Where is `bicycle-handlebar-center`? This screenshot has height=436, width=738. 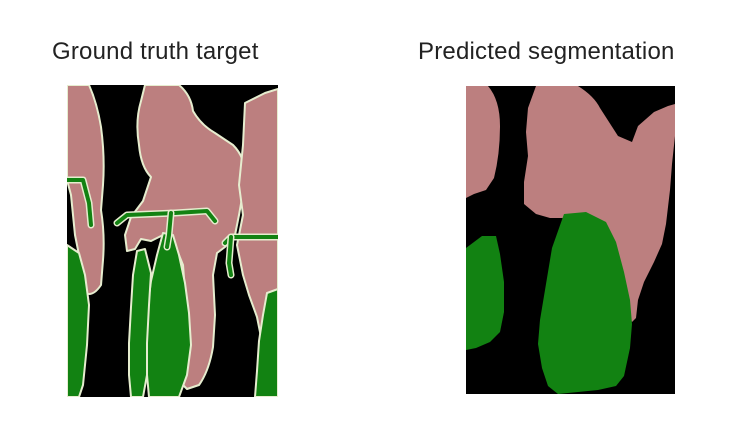 bicycle-handlebar-center is located at coordinates (166, 217).